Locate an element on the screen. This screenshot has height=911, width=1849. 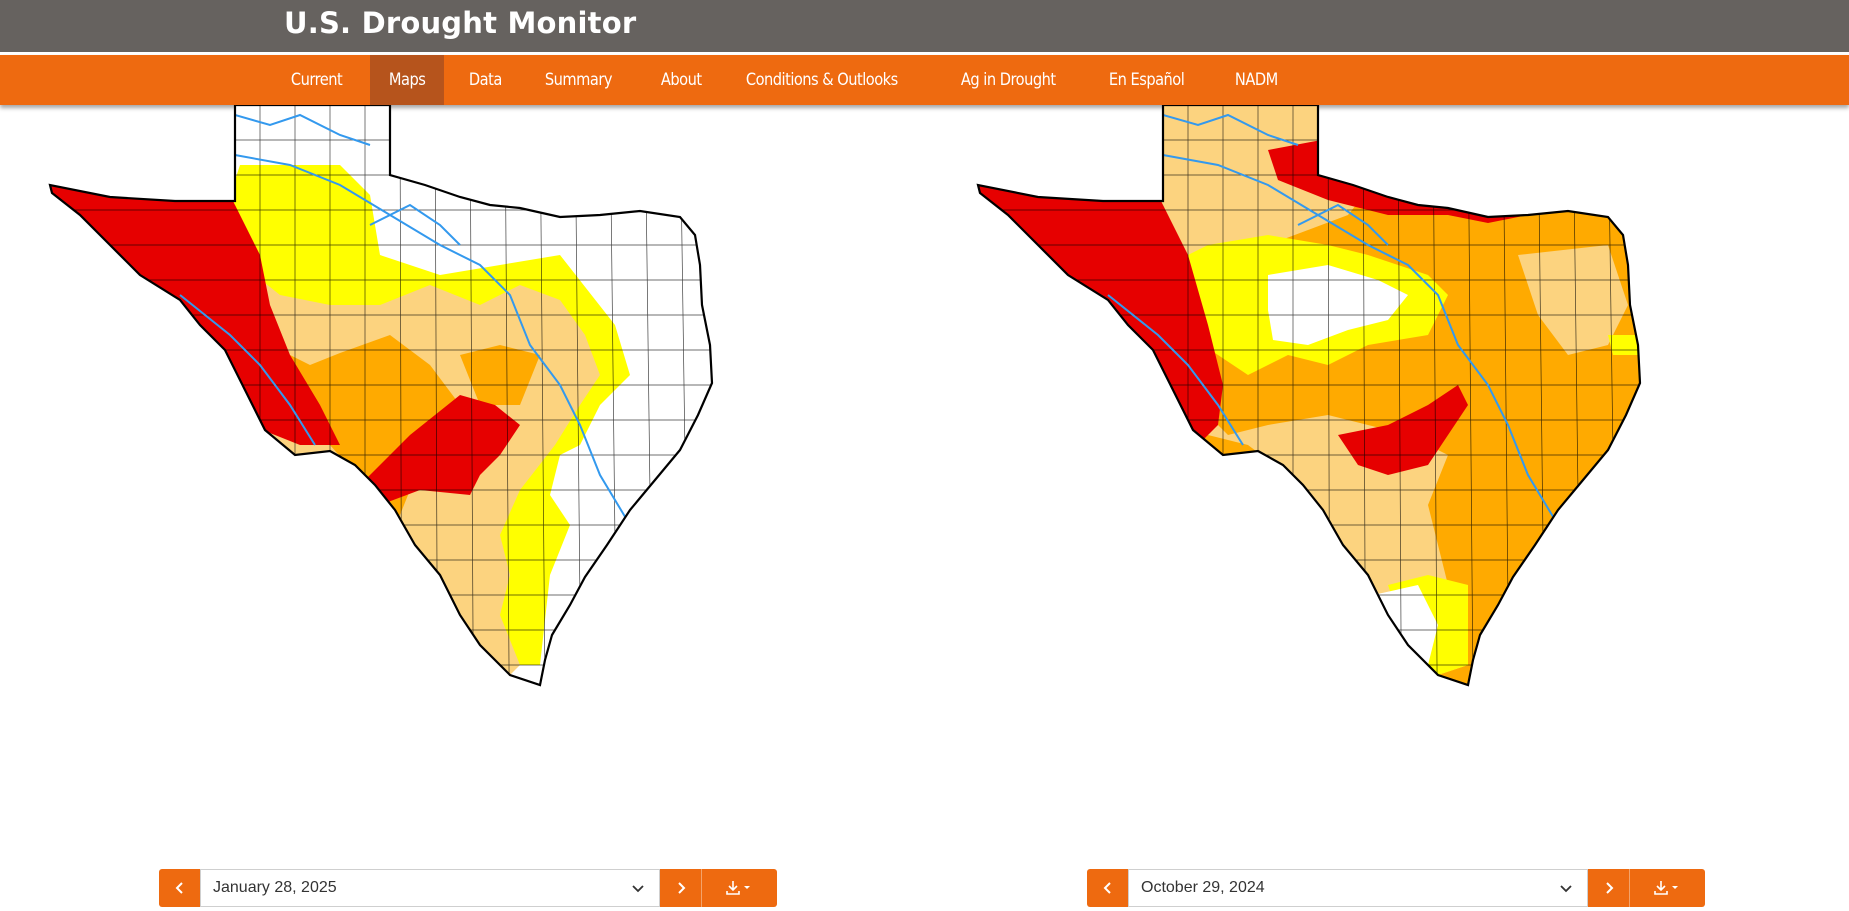
nav-data: Data is located at coordinates (485, 80).